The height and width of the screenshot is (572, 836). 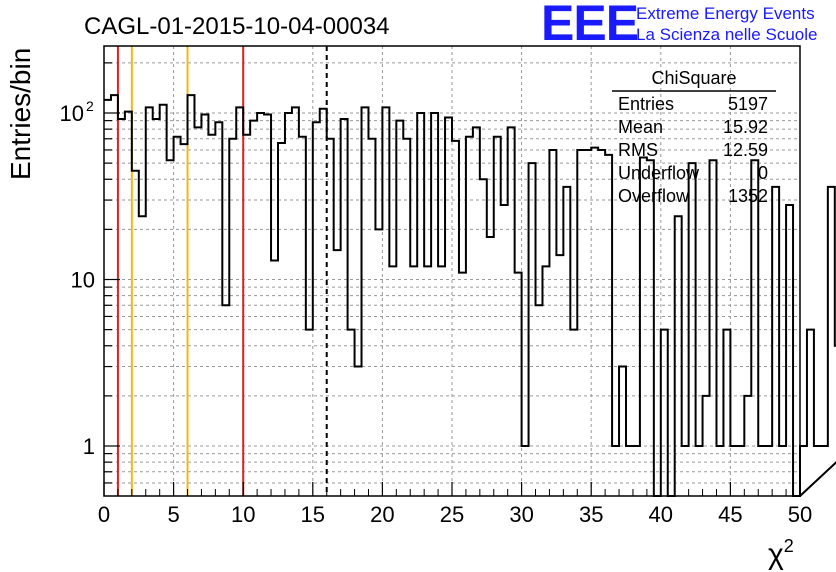 What do you see at coordinates (776, 554) in the screenshot?
I see `x-axis-label-symbol: χ` at bounding box center [776, 554].